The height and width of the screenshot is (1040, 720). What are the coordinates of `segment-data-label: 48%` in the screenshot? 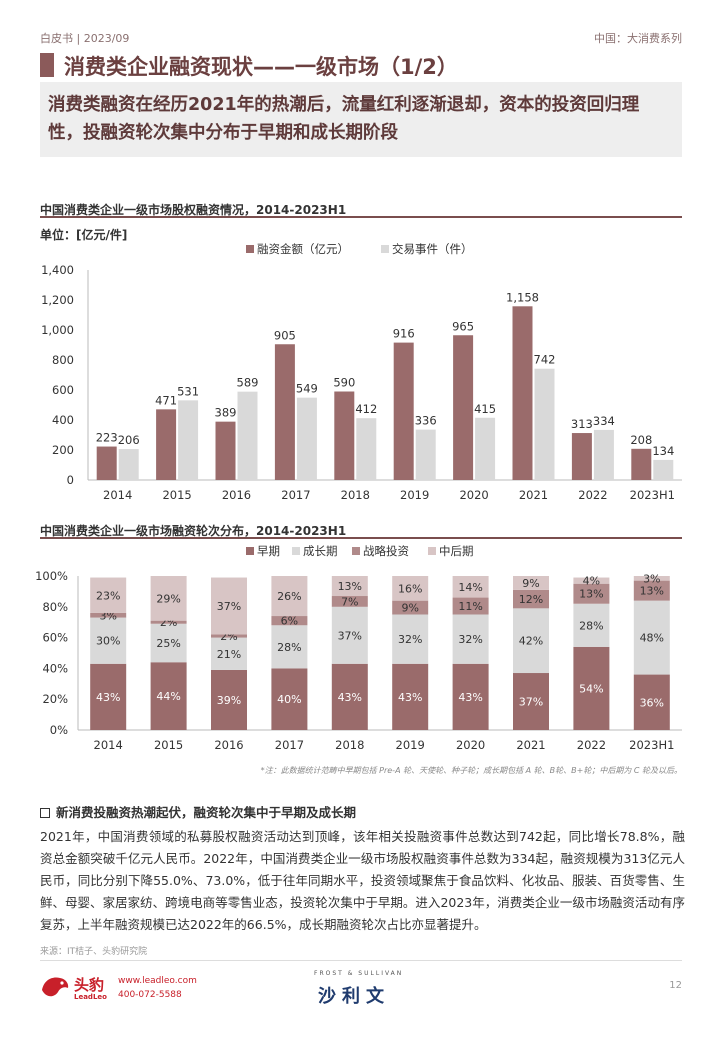 It's located at (652, 638).